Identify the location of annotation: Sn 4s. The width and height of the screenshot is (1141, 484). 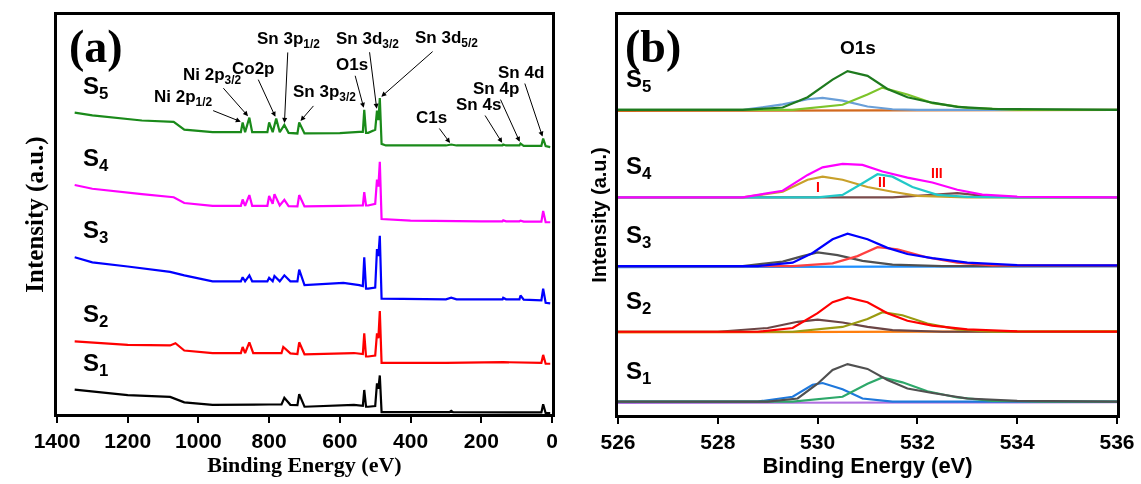
(479, 104).